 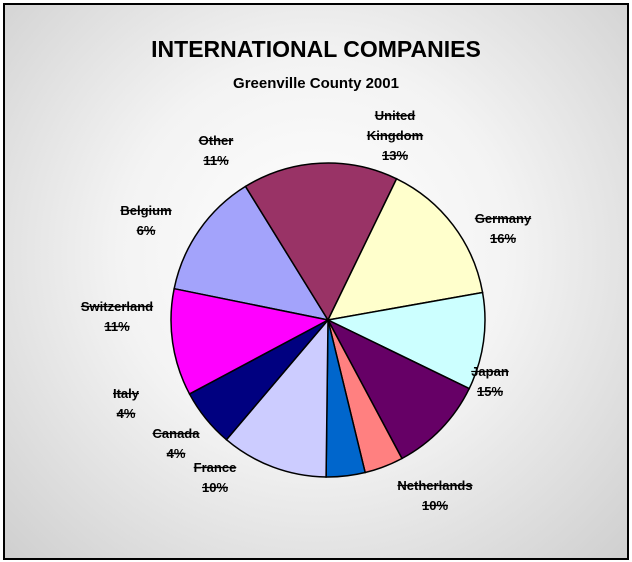 I want to click on pie-slice-germany, so click(x=321, y=242).